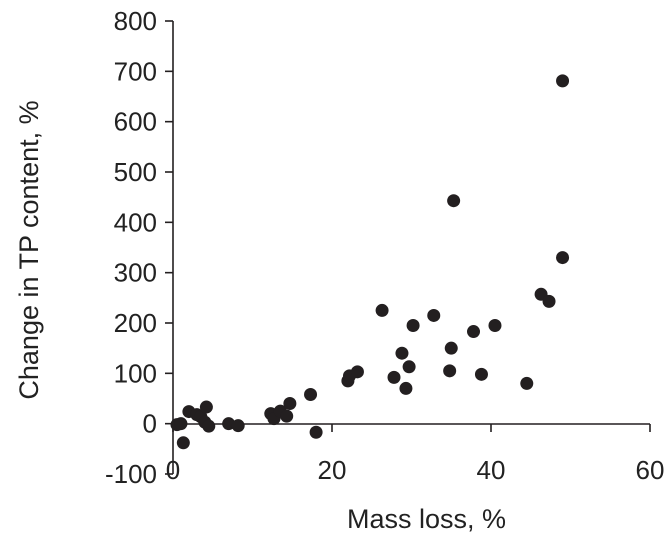 The width and height of the screenshot is (669, 533). I want to click on x-axis-ticks: 0 20 40 60, so click(415, 454).